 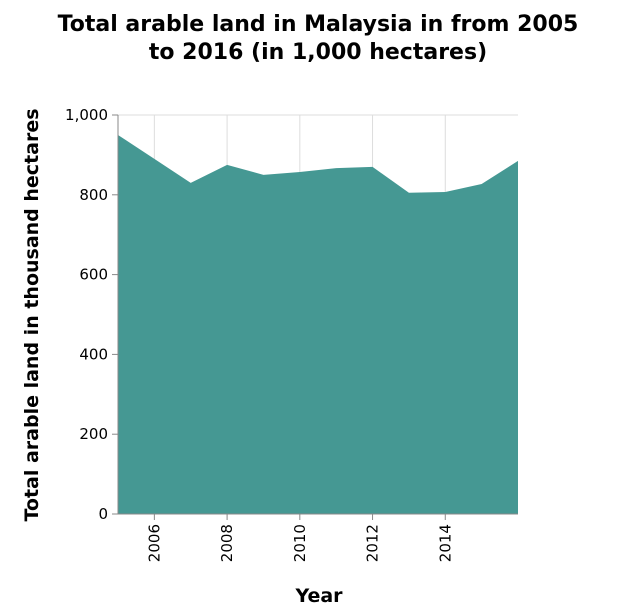 I want to click on y-tick-label: 200, so click(x=93, y=434).